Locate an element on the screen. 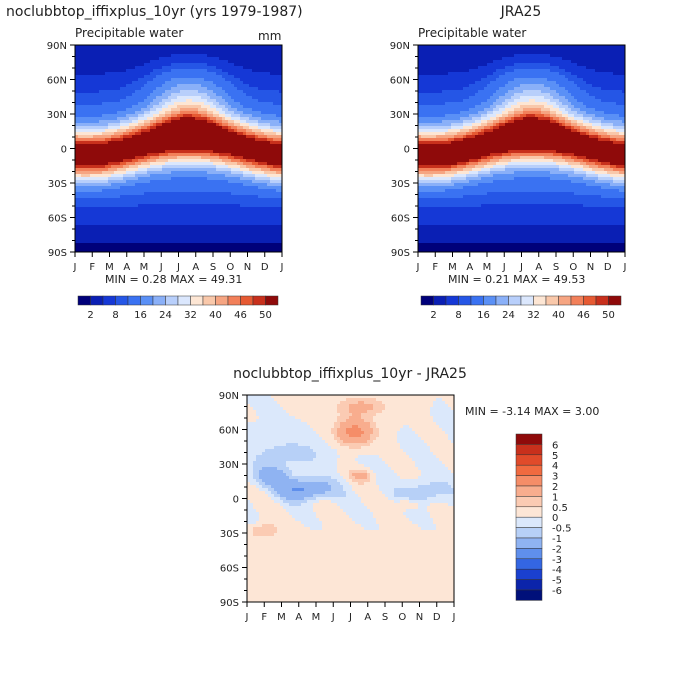 The height and width of the screenshot is (700, 700). panel-model-stats: MIN = 0.28 MAX = 49.31 is located at coordinates (173, 279).